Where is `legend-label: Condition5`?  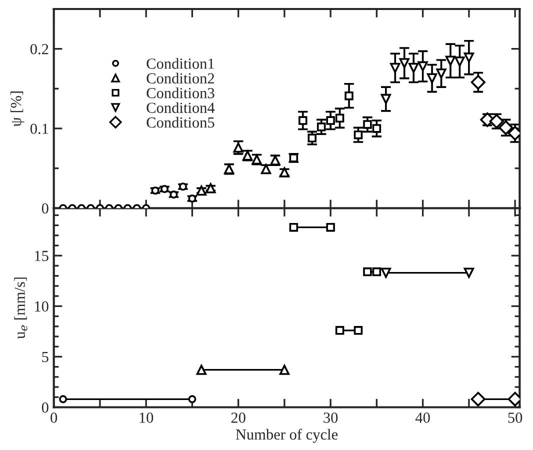
legend-label: Condition5 is located at coordinates (180, 122).